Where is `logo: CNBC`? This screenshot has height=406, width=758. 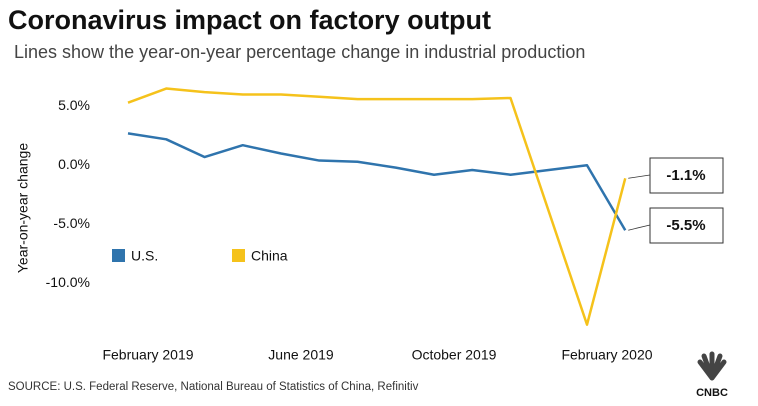
logo: CNBC is located at coordinates (712, 375).